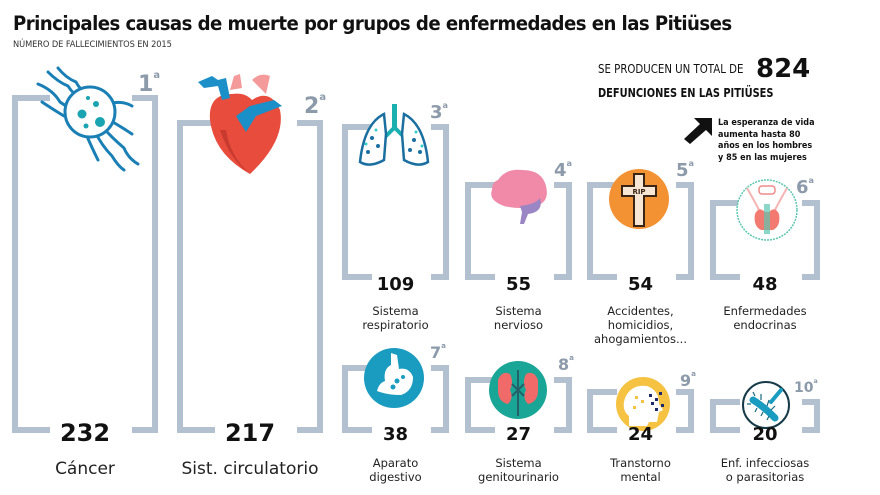 This screenshot has width=880, height=495. Describe the element at coordinates (395, 435) in the screenshot. I see `death-count: 38` at that location.